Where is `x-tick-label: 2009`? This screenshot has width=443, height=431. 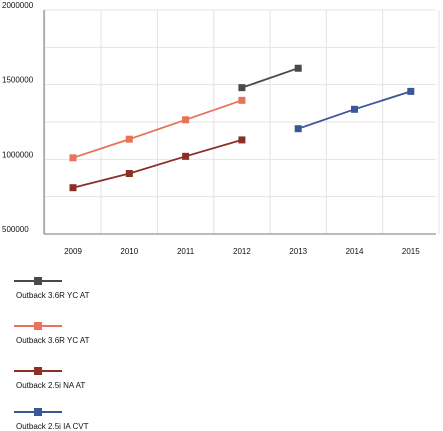
x-tick-label: 2009 is located at coordinates (73, 251).